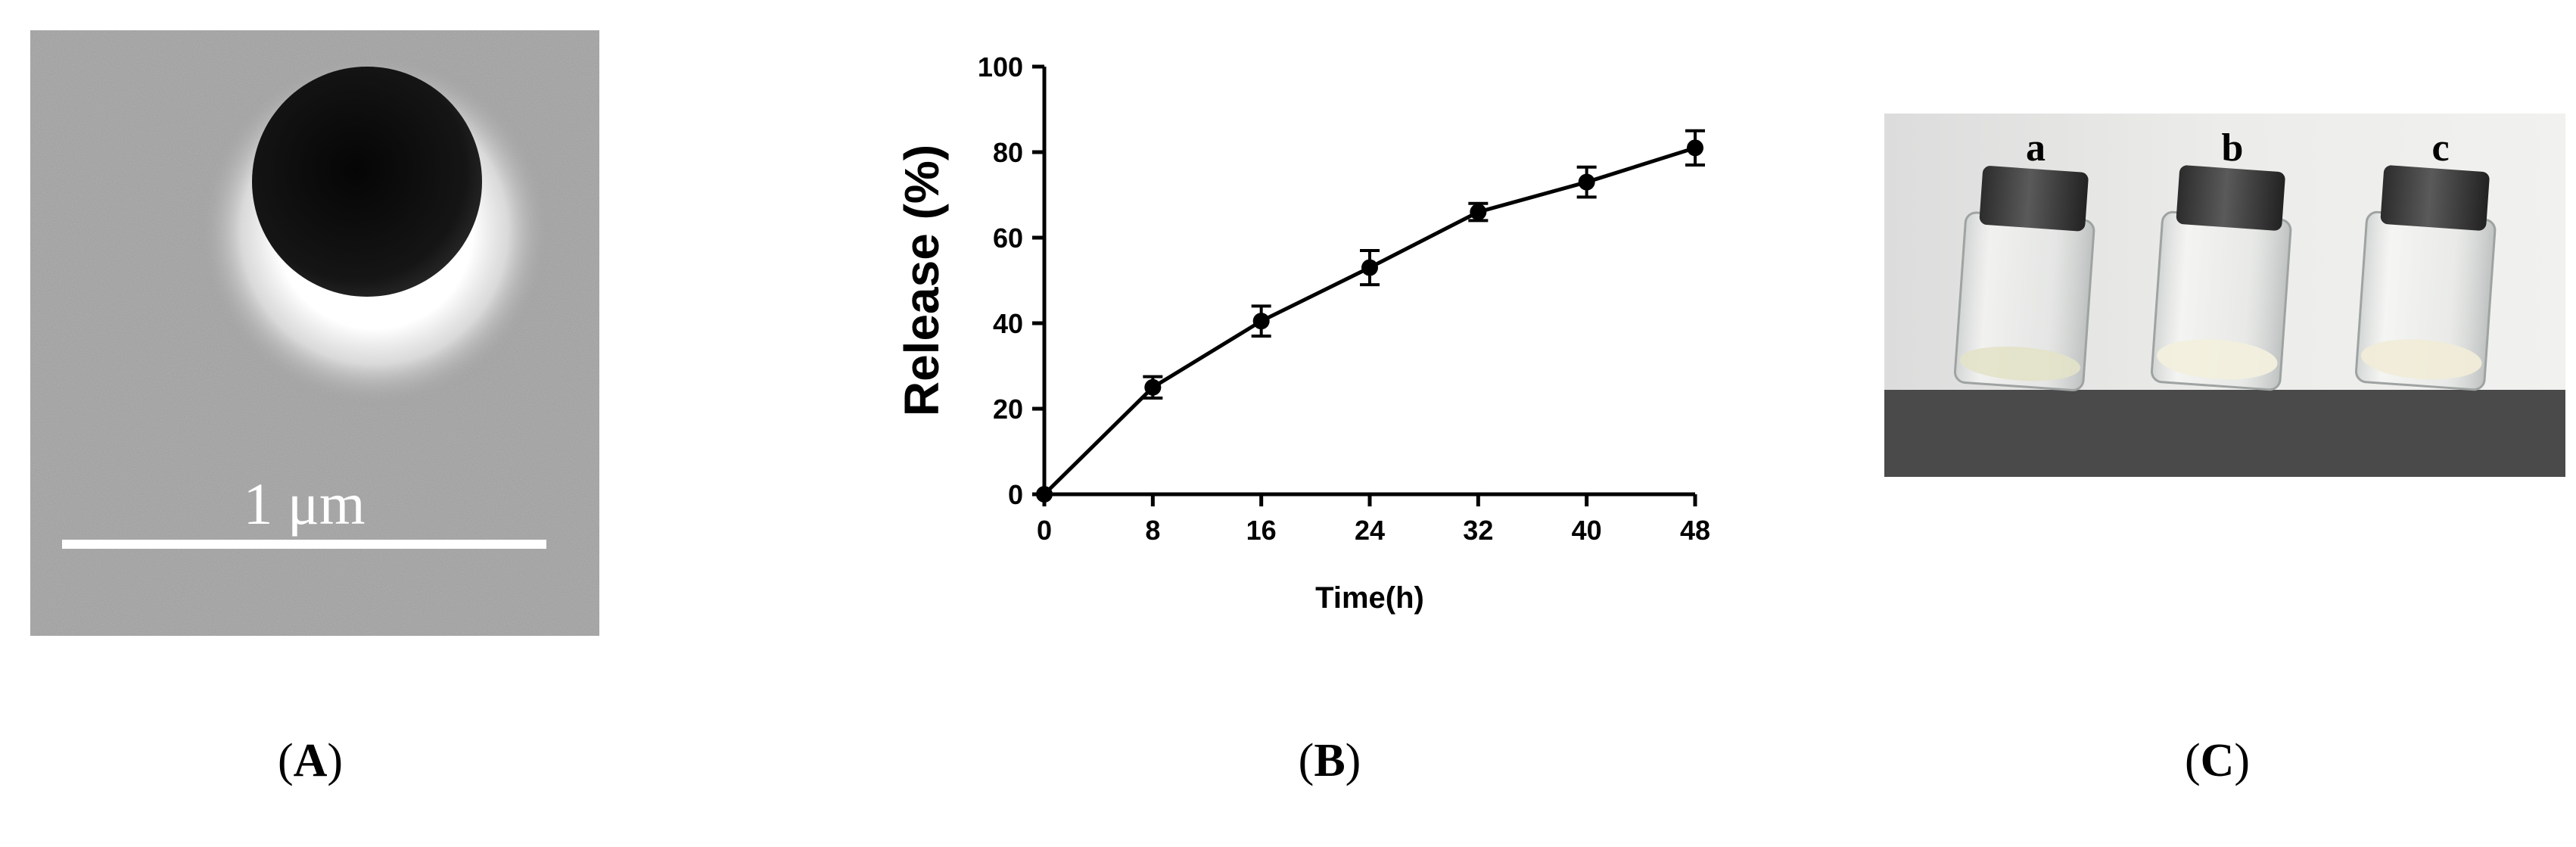  I want to click on y-axis-label: Release (%), so click(921, 280).